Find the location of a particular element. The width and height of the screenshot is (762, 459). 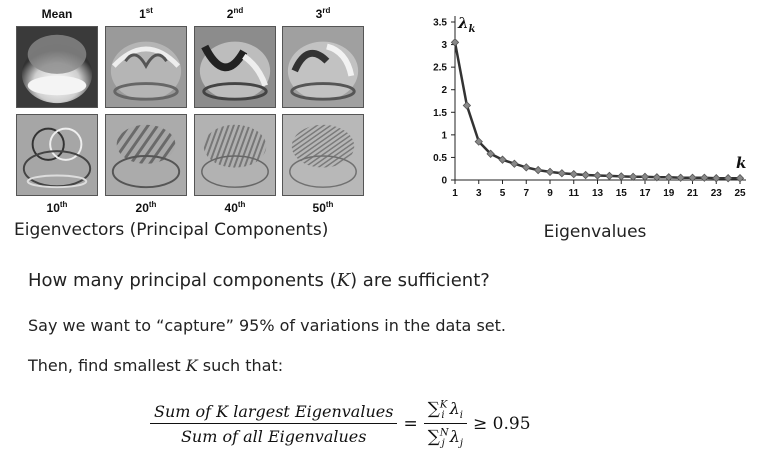

y-tick-label: 3.5 is located at coordinates (440, 23).